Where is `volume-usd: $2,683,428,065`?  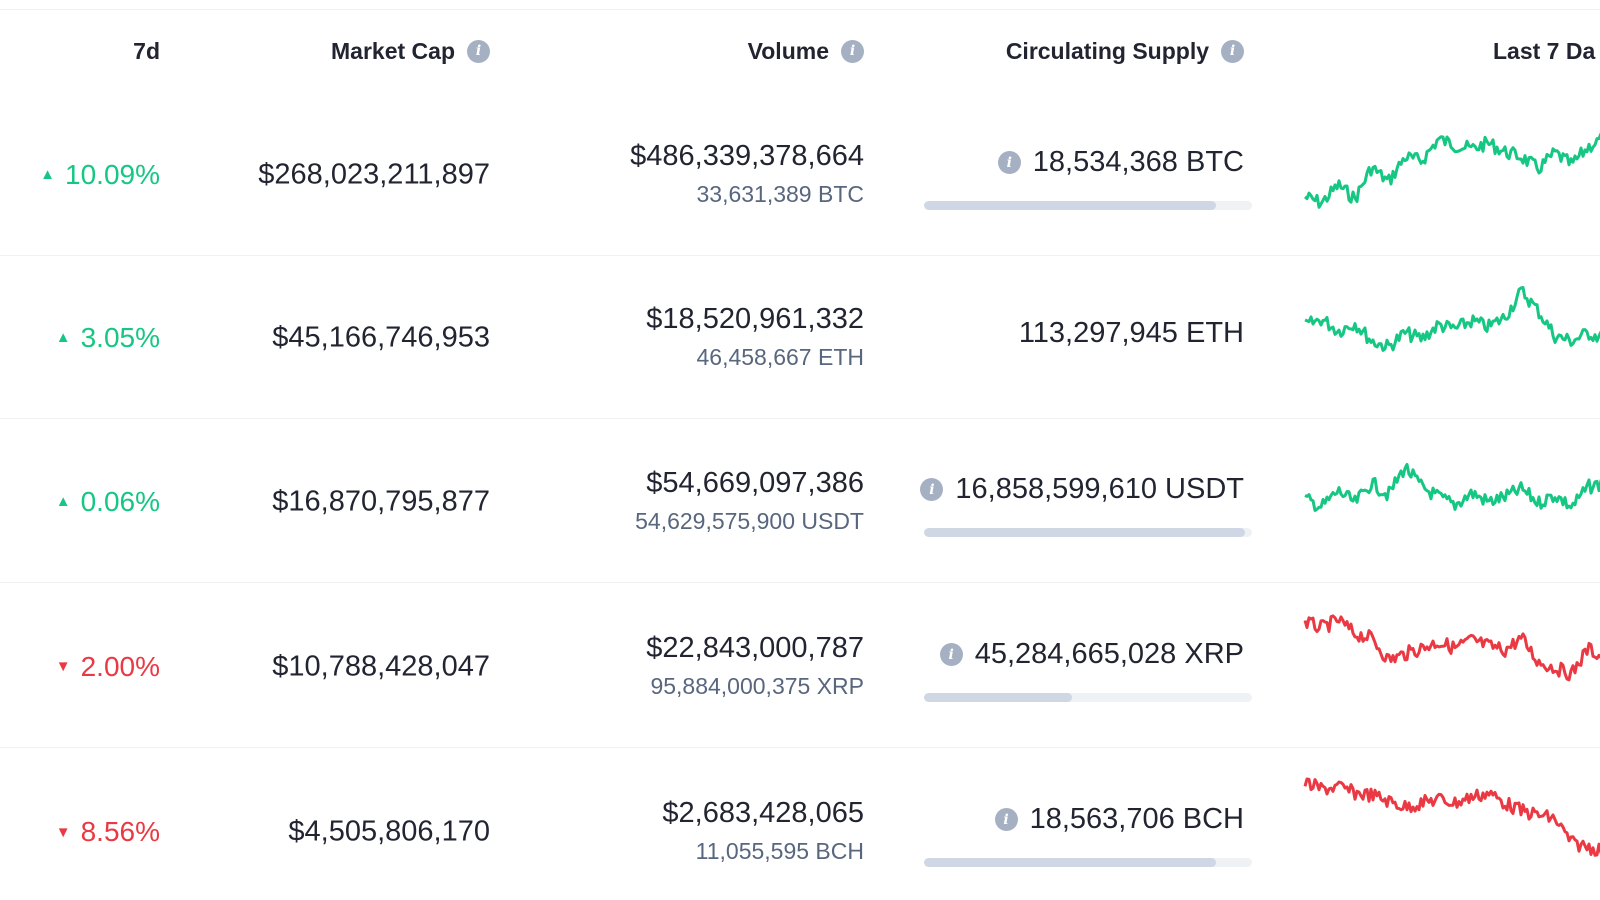
volume-usd: $2,683,428,065 is located at coordinates (763, 813).